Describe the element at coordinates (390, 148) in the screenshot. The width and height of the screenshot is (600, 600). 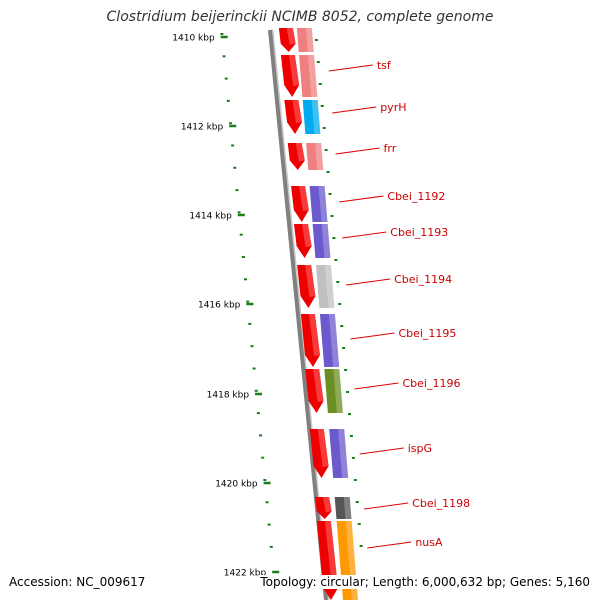
I see `gene-label: frr` at that location.